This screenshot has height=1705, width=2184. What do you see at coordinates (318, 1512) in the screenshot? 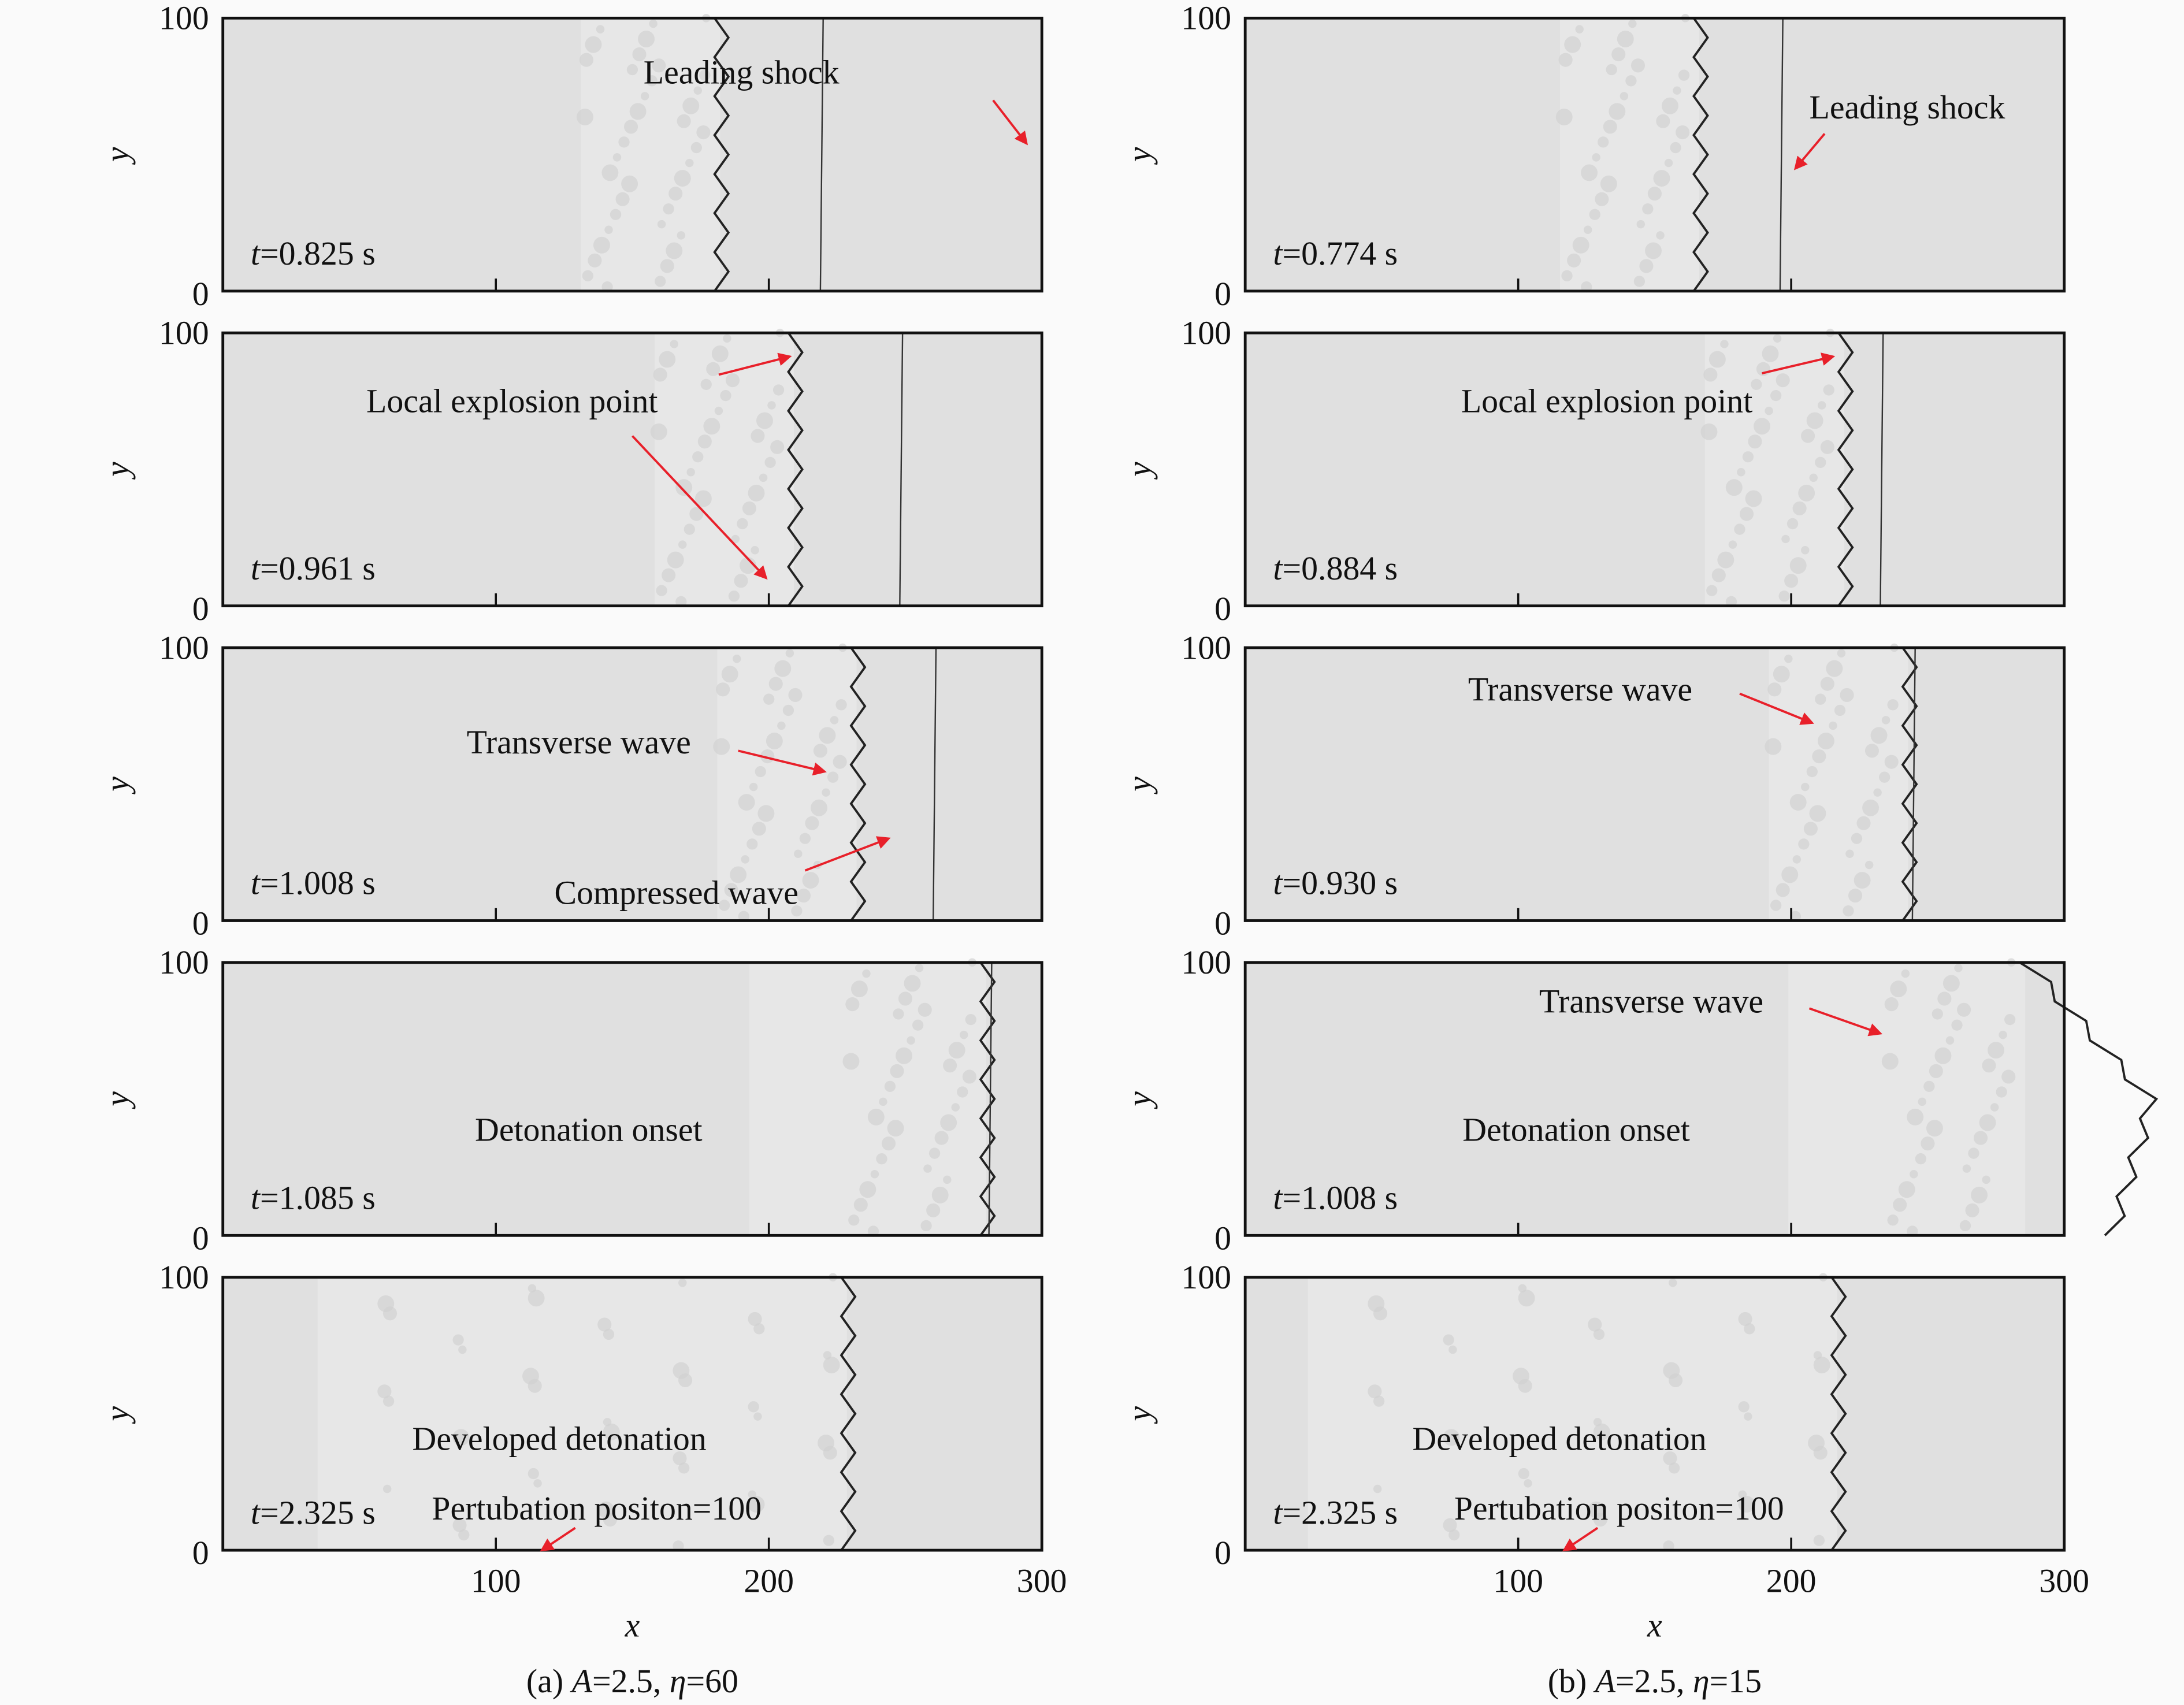
I see `time-value: =2.325 s` at bounding box center [318, 1512].